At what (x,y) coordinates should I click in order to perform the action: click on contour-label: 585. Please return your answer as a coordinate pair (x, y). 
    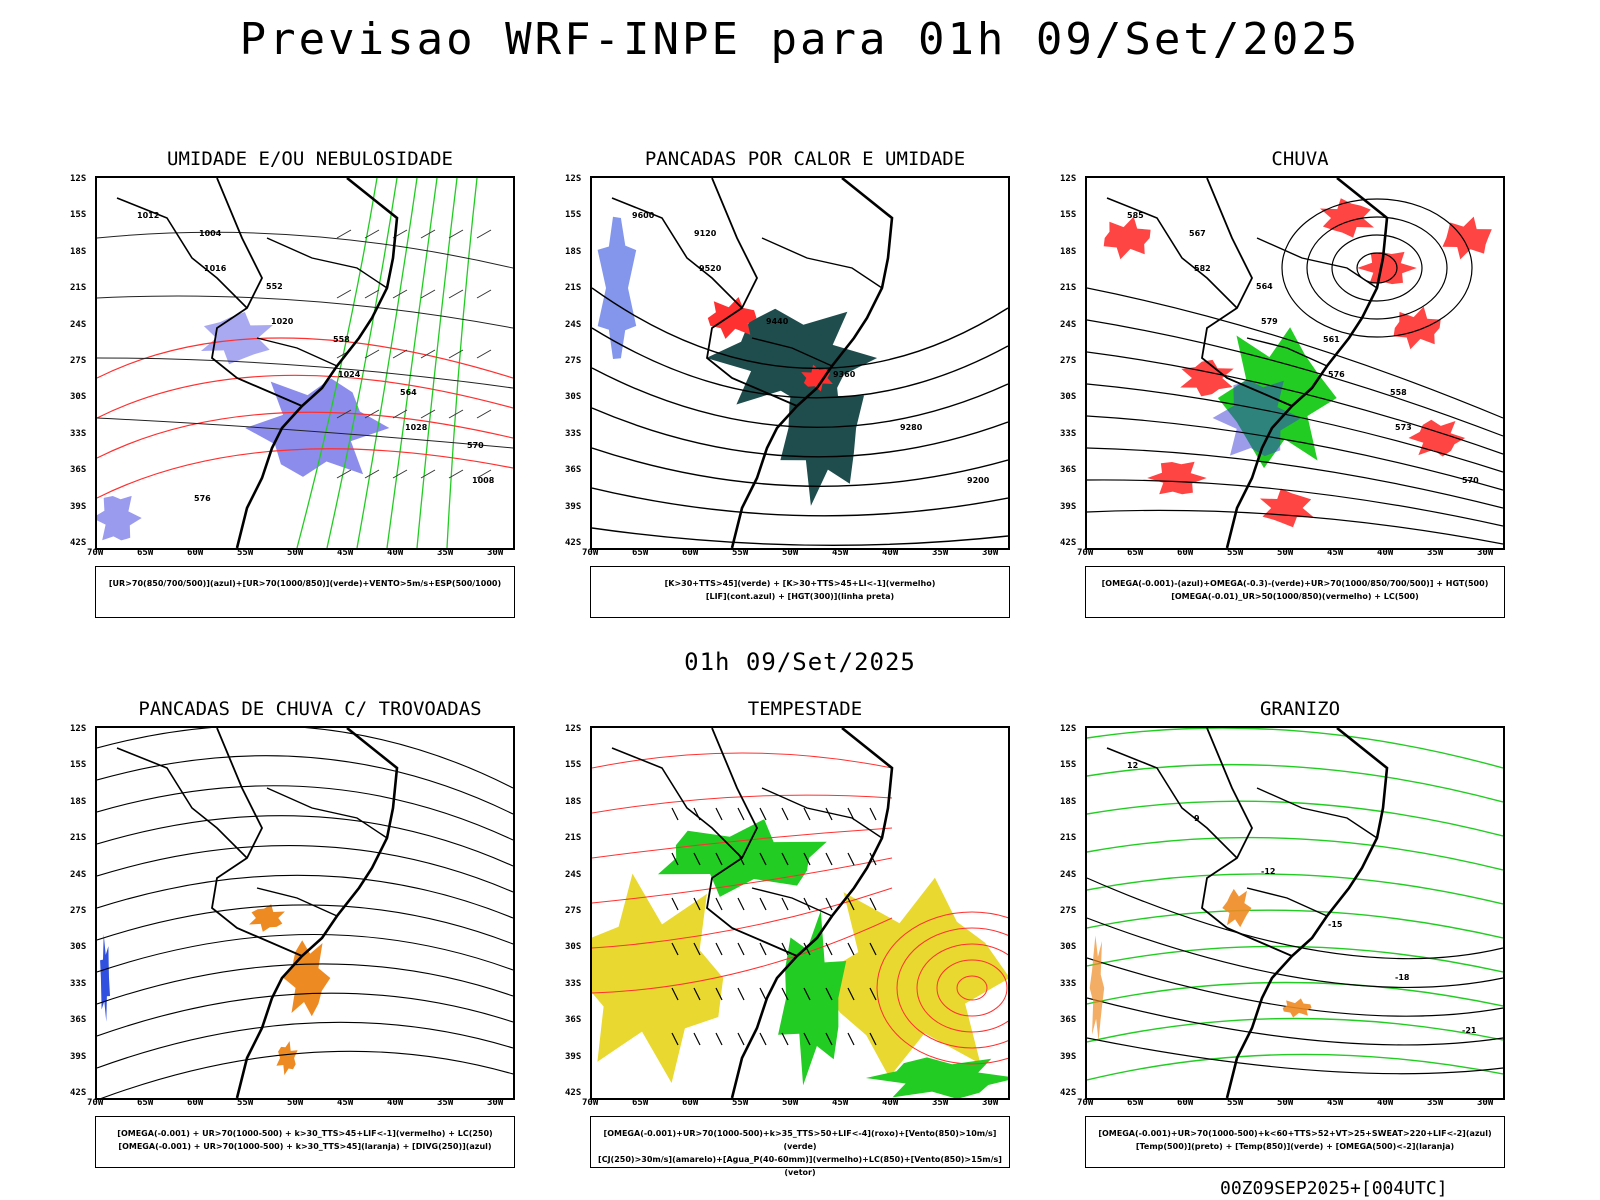
    Looking at the image, I should click on (1135, 215).